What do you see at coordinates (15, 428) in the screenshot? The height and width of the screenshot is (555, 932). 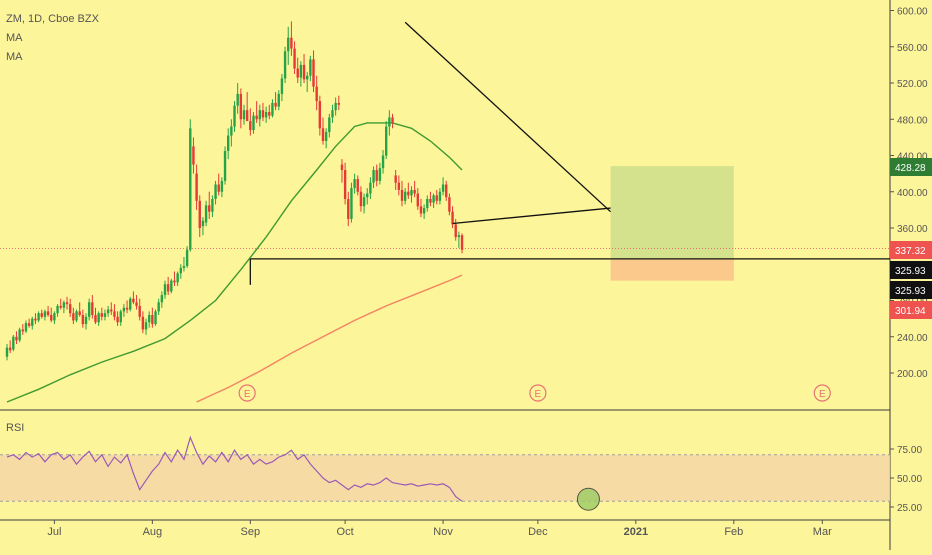 I see `rsi-pane-label: RSI` at bounding box center [15, 428].